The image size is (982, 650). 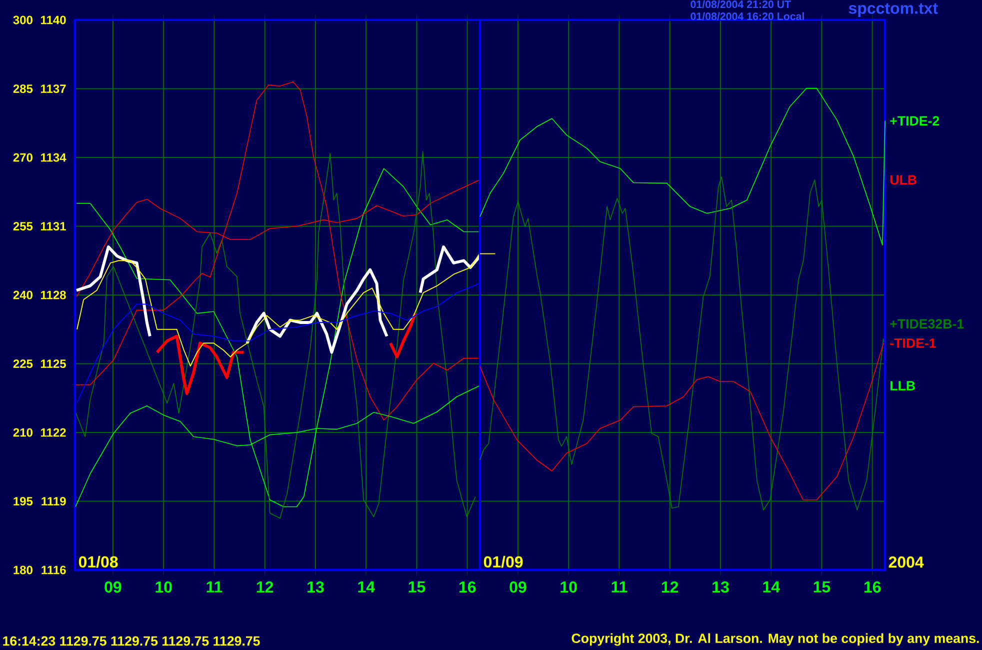 What do you see at coordinates (22, 20) in the screenshot?
I see `y-tick-label: 300` at bounding box center [22, 20].